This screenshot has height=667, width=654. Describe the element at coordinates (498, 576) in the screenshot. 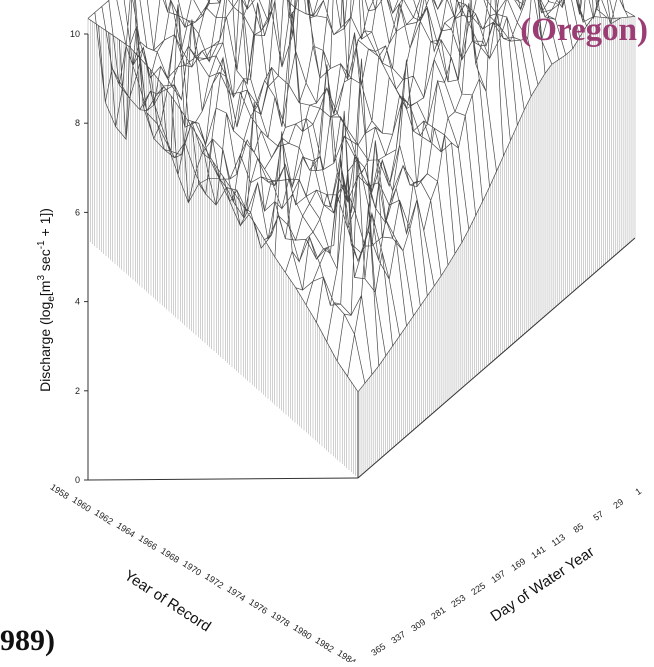

I see `day-tick-label: 197` at that location.